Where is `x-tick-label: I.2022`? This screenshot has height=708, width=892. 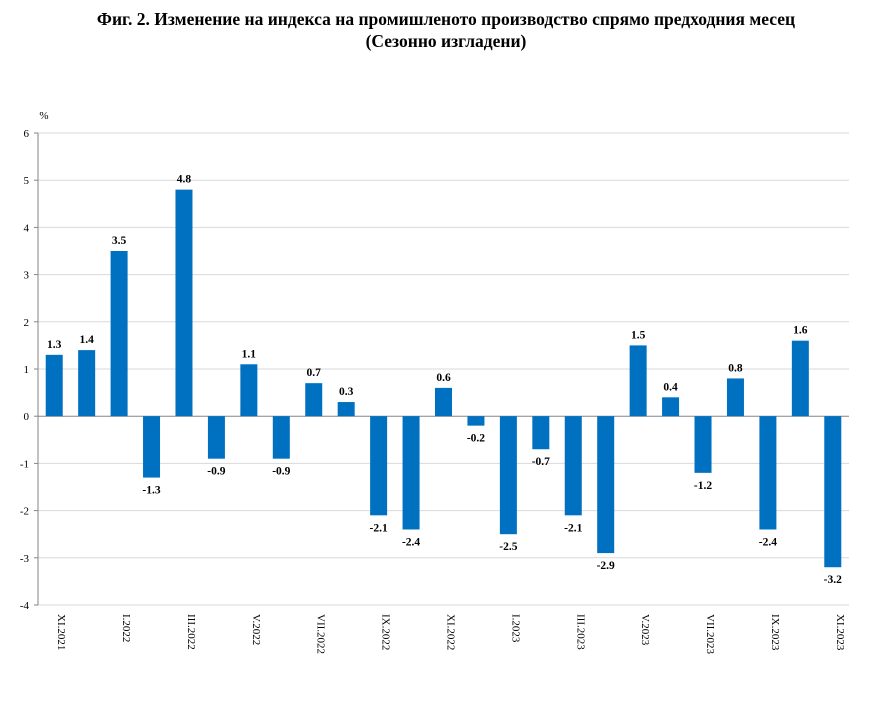 x-tick-label: I.2022 is located at coordinates (126, 628).